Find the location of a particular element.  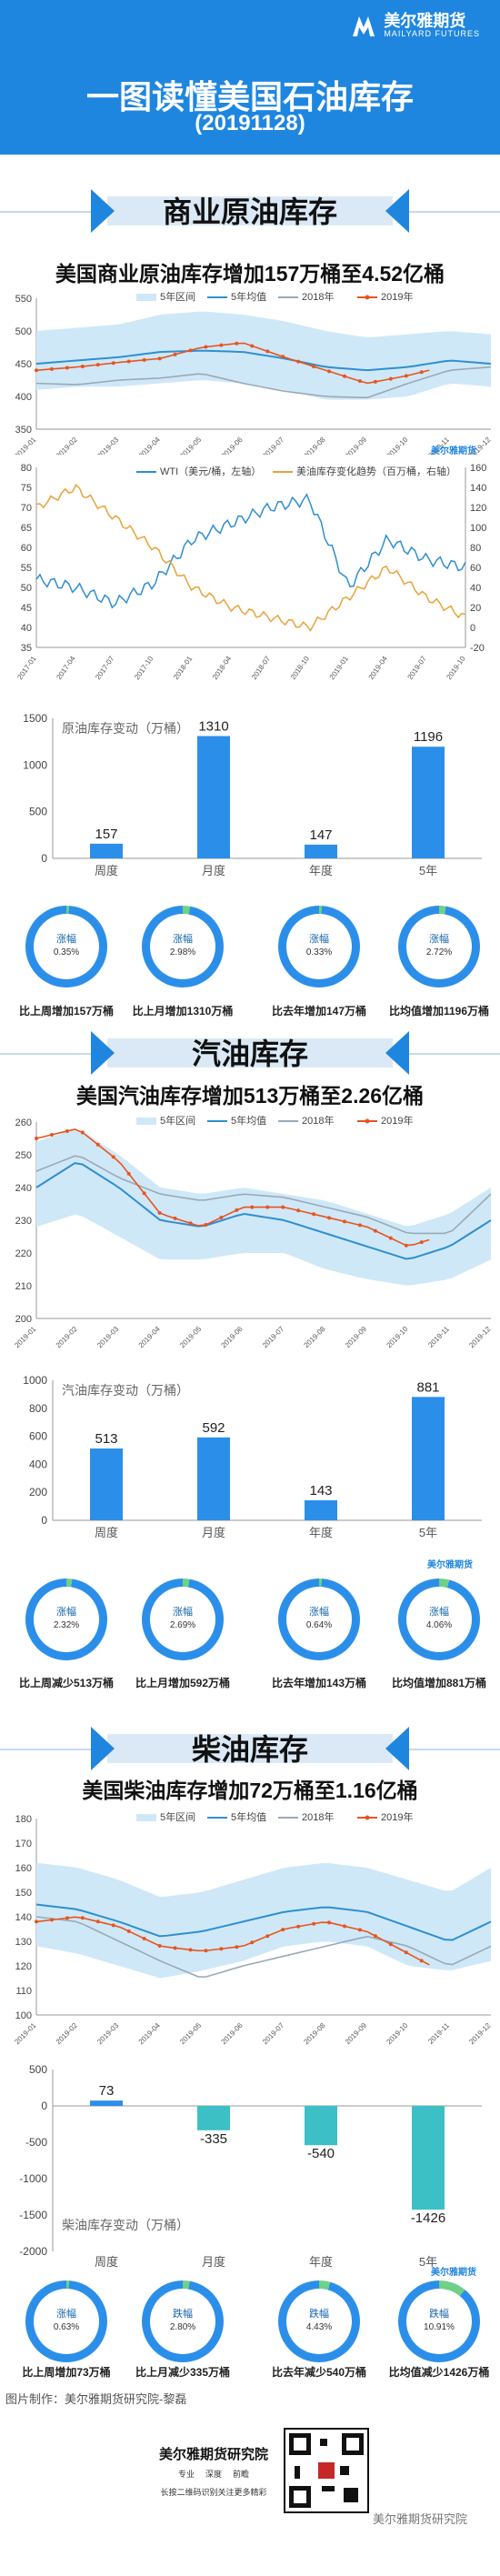

legend-label: 2019年 is located at coordinates (397, 1120).